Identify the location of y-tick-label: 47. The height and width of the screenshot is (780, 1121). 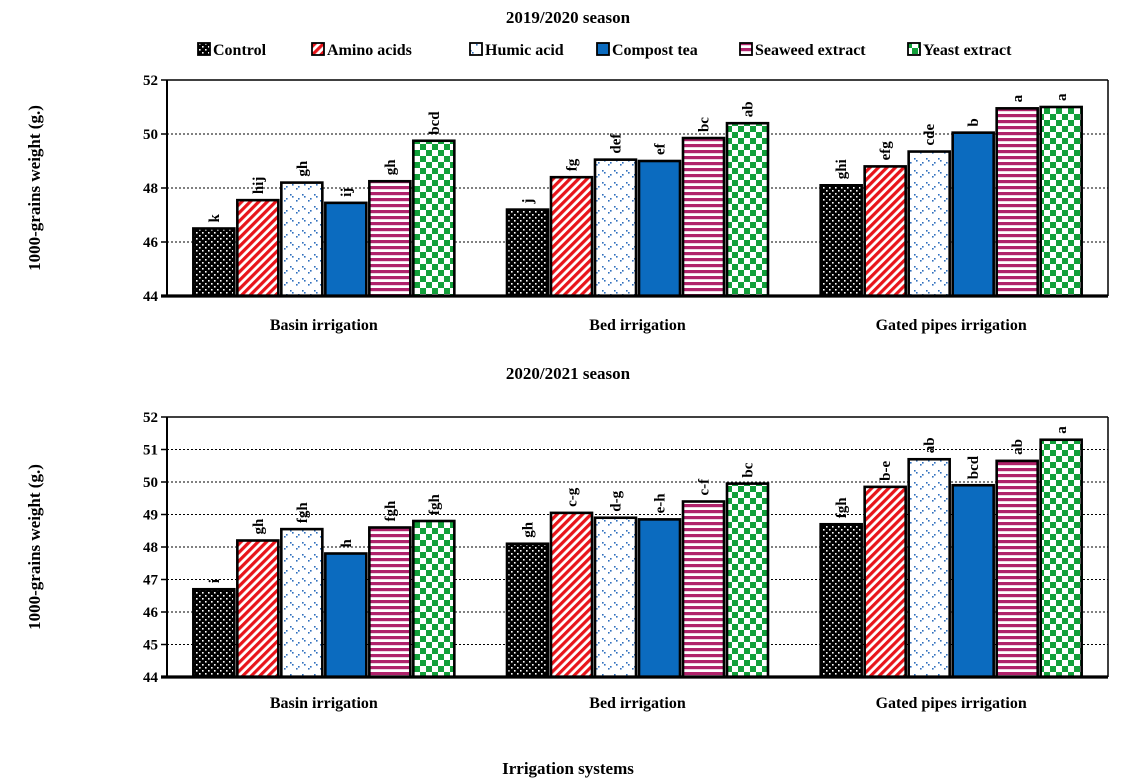
(151, 581).